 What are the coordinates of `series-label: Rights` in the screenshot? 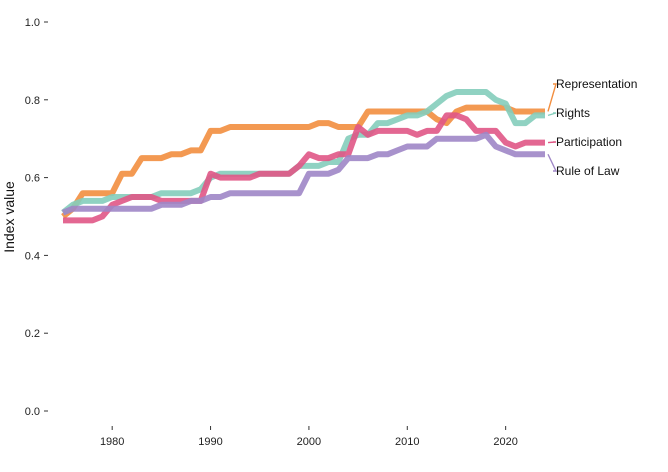 It's located at (573, 113).